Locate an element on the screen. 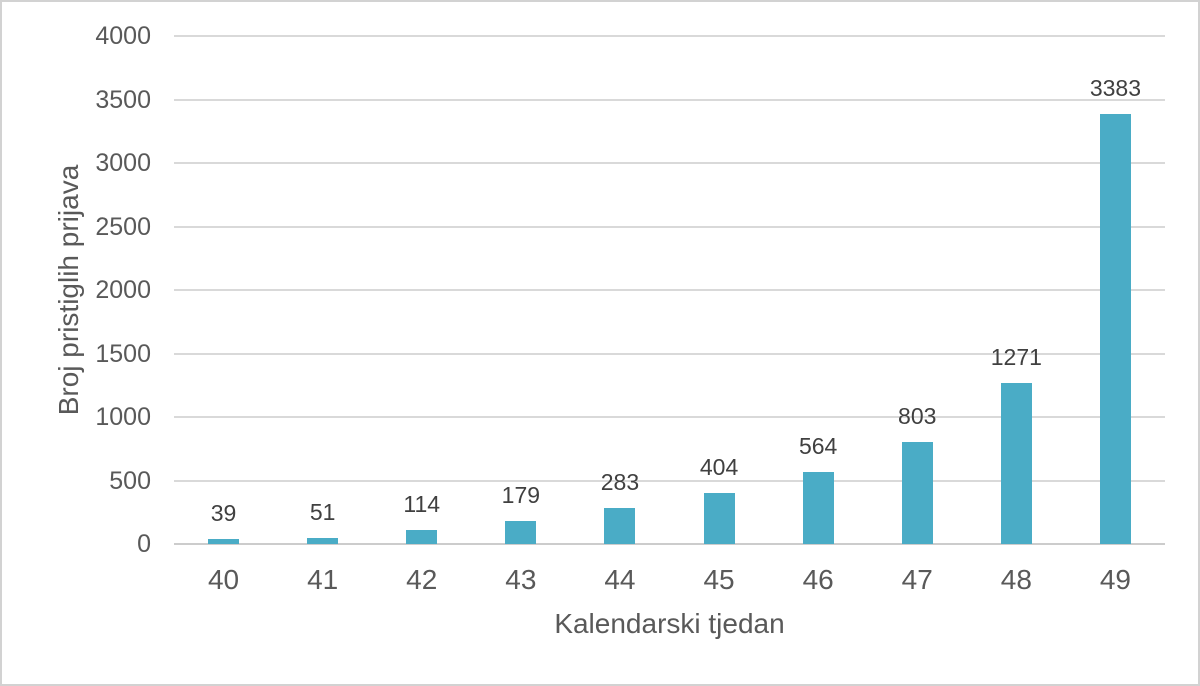 Image resolution: width=1200 pixels, height=686 pixels. y-tick-label: 0 is located at coordinates (144, 544).